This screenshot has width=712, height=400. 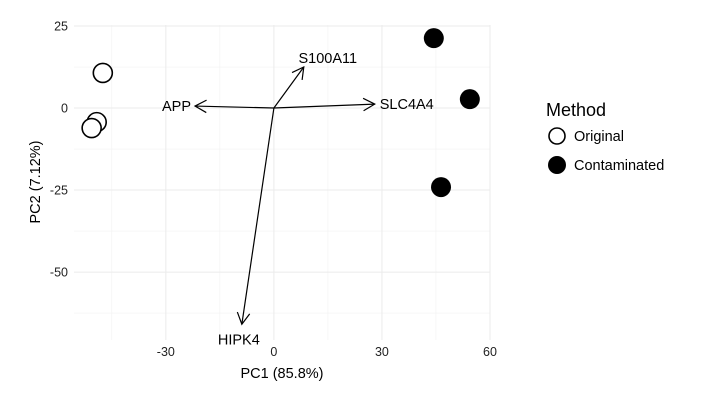 I want to click on legend-label-contaminated: Contaminated, so click(x=619, y=166).